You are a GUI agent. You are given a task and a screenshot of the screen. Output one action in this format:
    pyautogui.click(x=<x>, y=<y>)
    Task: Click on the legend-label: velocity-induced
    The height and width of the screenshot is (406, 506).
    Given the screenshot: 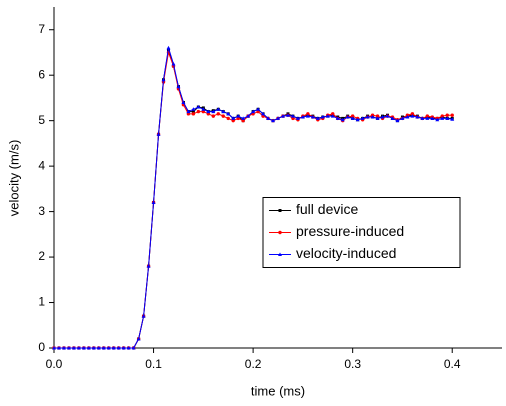 What is the action you would take?
    pyautogui.click(x=346, y=253)
    